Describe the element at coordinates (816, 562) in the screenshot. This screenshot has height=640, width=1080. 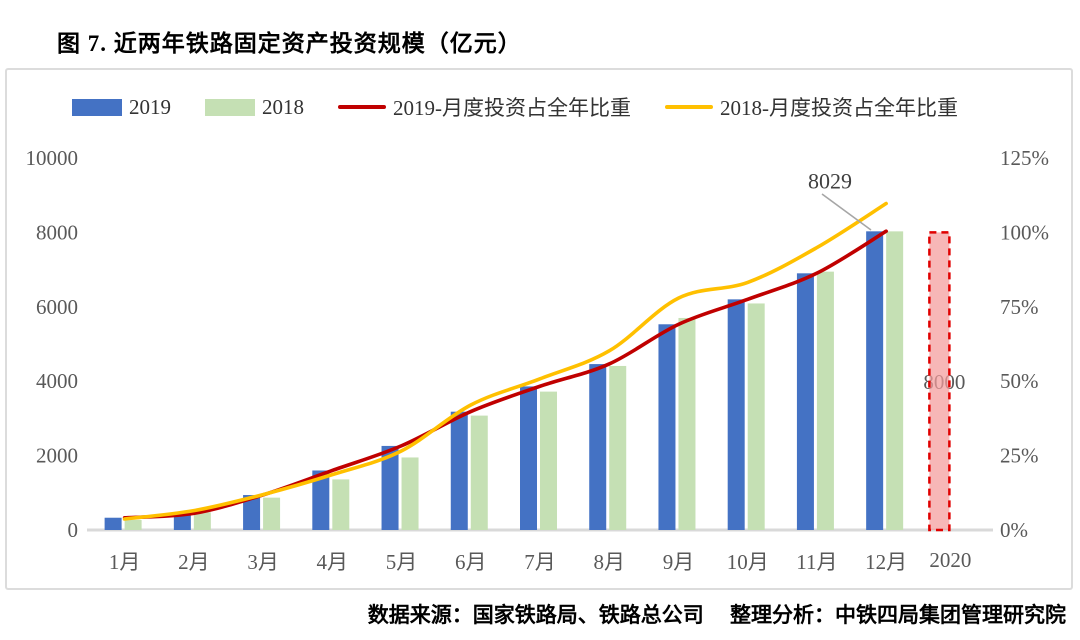
I see `x-axis-label-11月: 11月` at that location.